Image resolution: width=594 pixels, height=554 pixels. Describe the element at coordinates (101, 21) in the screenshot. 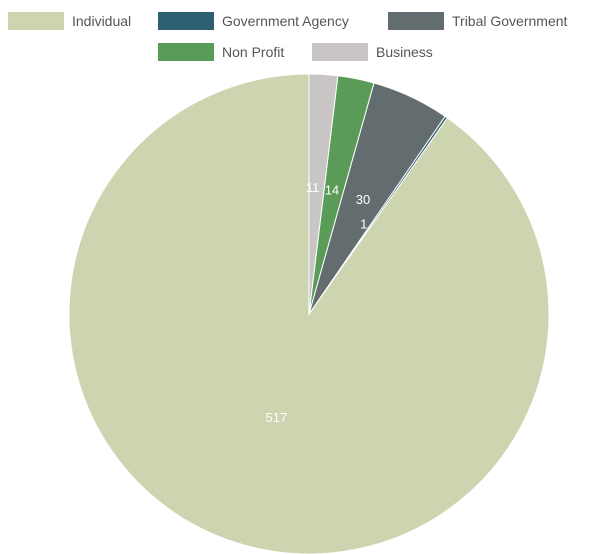

I see `legend-label-individual: Individual` at that location.